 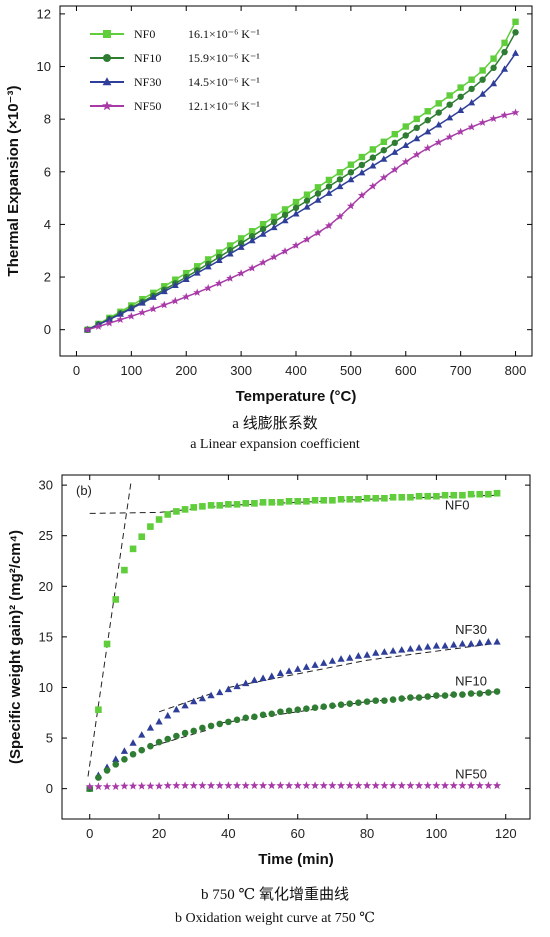 What do you see at coordinates (84, 490) in the screenshot?
I see `panel-label: (b)` at bounding box center [84, 490].